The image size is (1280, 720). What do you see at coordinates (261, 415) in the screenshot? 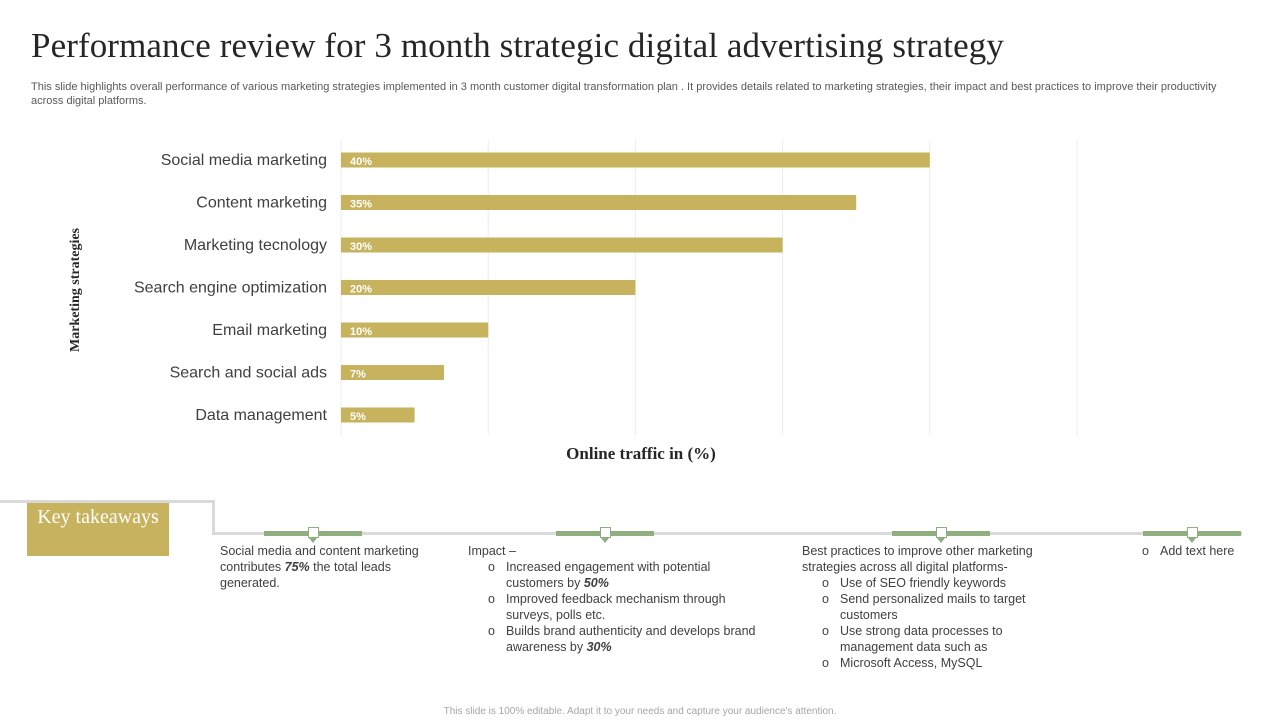
I see `category-label: Data management` at bounding box center [261, 415].